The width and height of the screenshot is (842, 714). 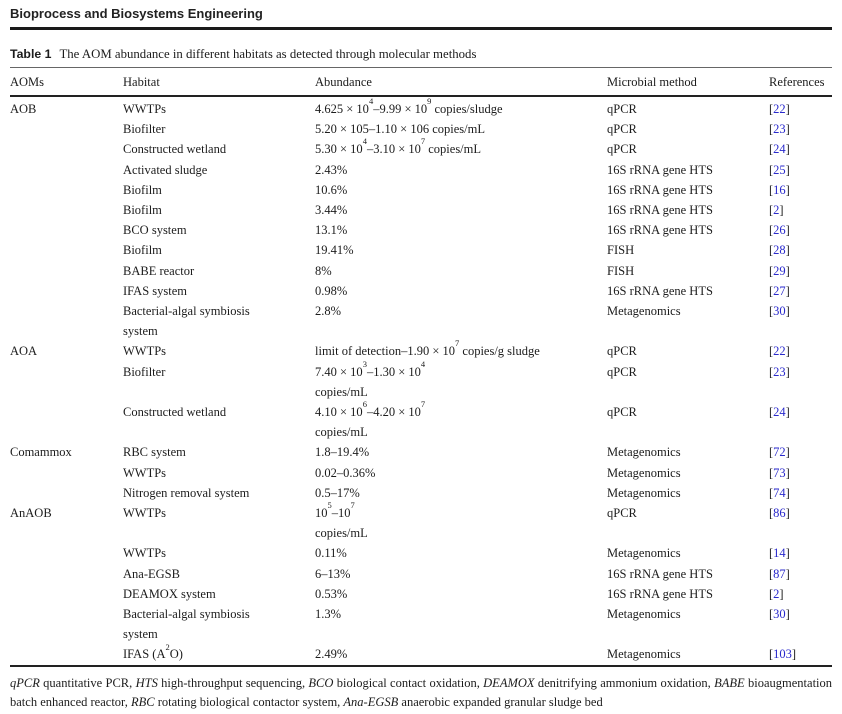 What do you see at coordinates (779, 573) in the screenshot?
I see `reference-link: [87]` at bounding box center [779, 573].